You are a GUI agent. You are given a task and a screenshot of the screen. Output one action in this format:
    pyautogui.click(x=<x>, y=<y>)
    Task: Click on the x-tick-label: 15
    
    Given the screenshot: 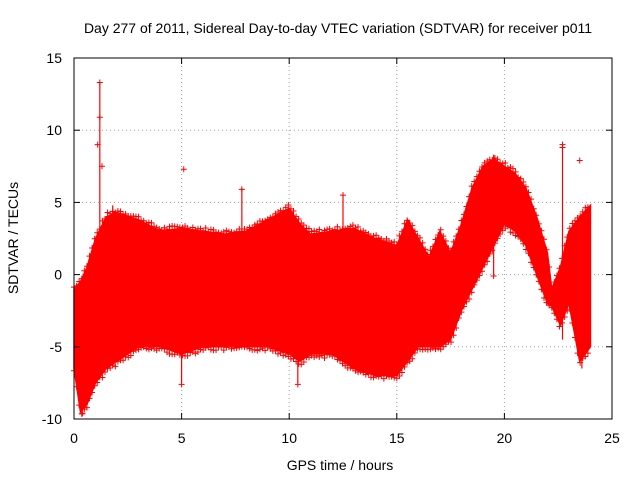 What is the action you would take?
    pyautogui.click(x=397, y=438)
    